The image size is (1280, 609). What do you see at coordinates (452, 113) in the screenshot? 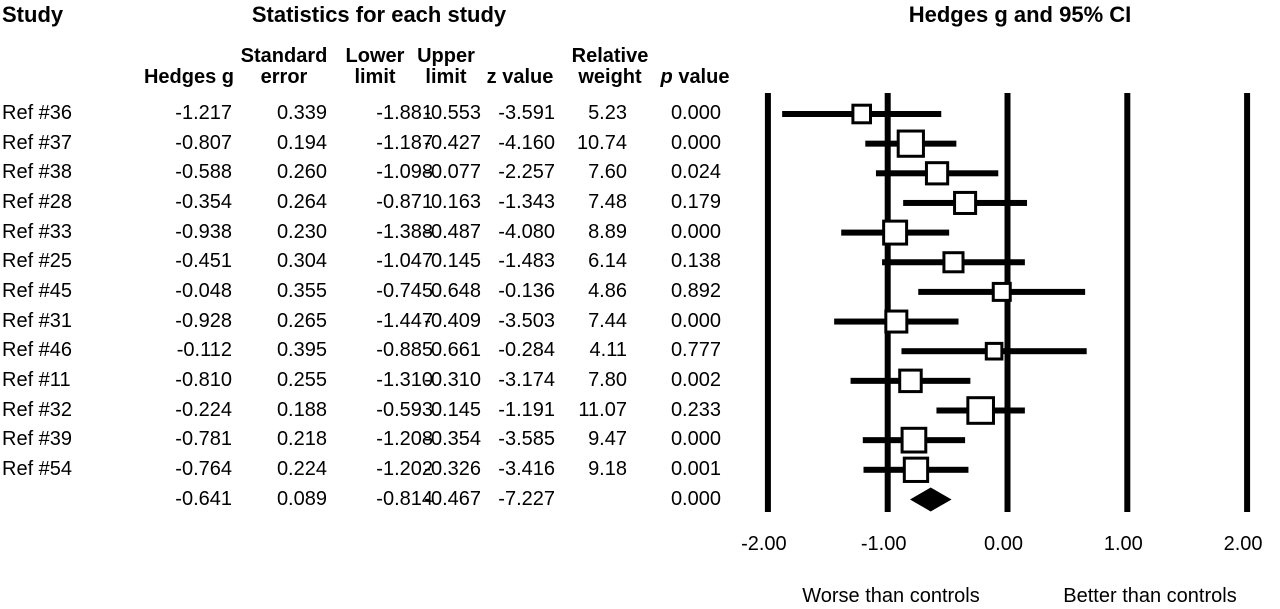
I see `cell-upper: -0.553` at bounding box center [452, 113].